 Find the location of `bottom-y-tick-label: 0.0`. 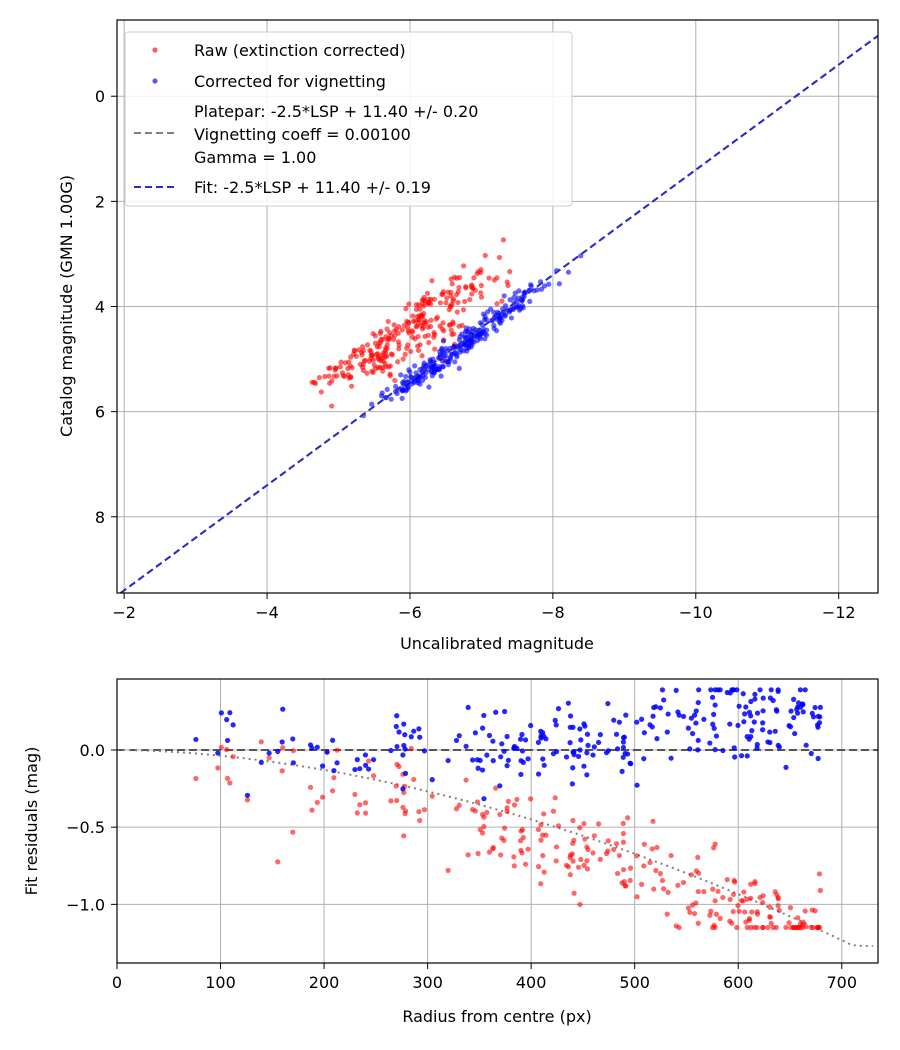

bottom-y-tick-label: 0.0 is located at coordinates (92, 750).